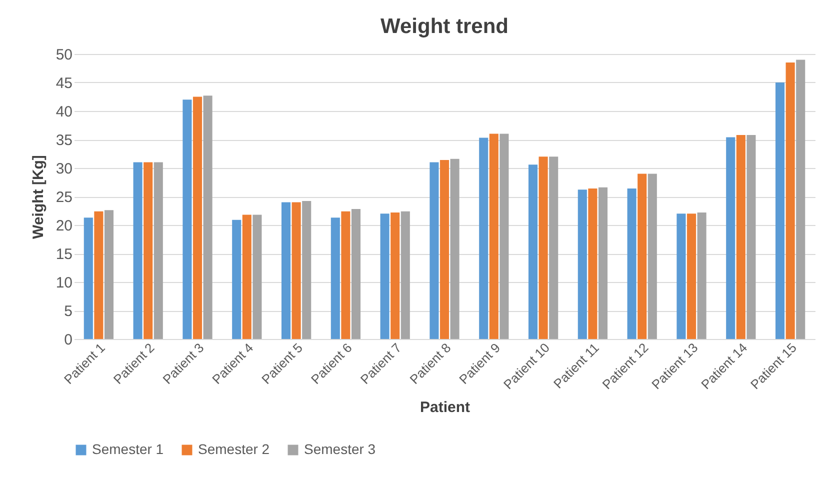 The image size is (829, 477). Describe the element at coordinates (64, 140) in the screenshot. I see `y-tick-label: 35` at that location.